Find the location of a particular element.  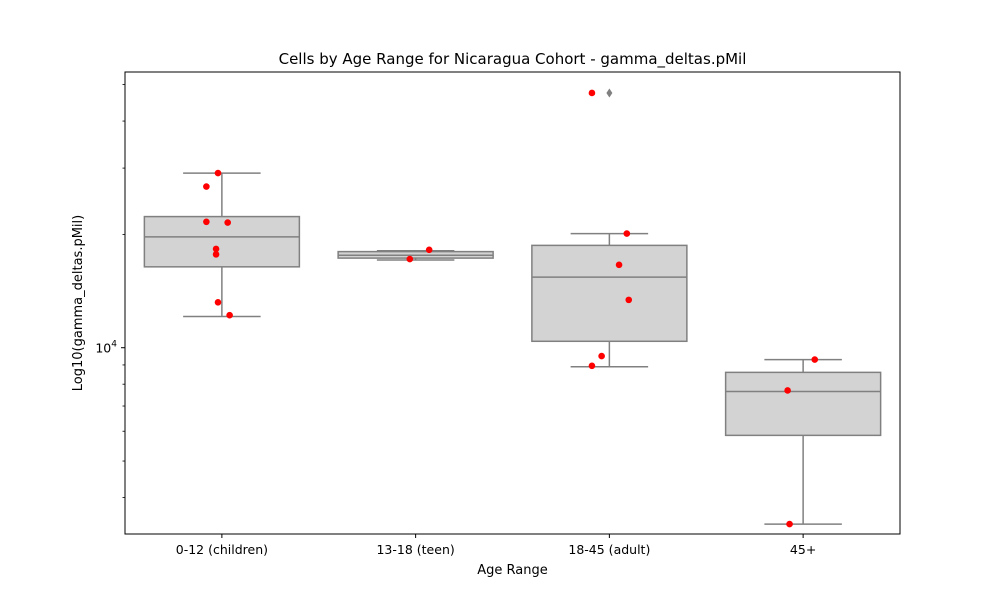

x-tick-label: 13-18 (teen) is located at coordinates (415, 549).